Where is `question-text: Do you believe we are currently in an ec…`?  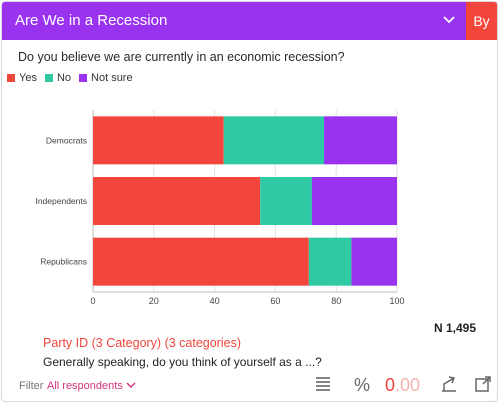 question-text: Do you believe we are currently in an ec… is located at coordinates (181, 57).